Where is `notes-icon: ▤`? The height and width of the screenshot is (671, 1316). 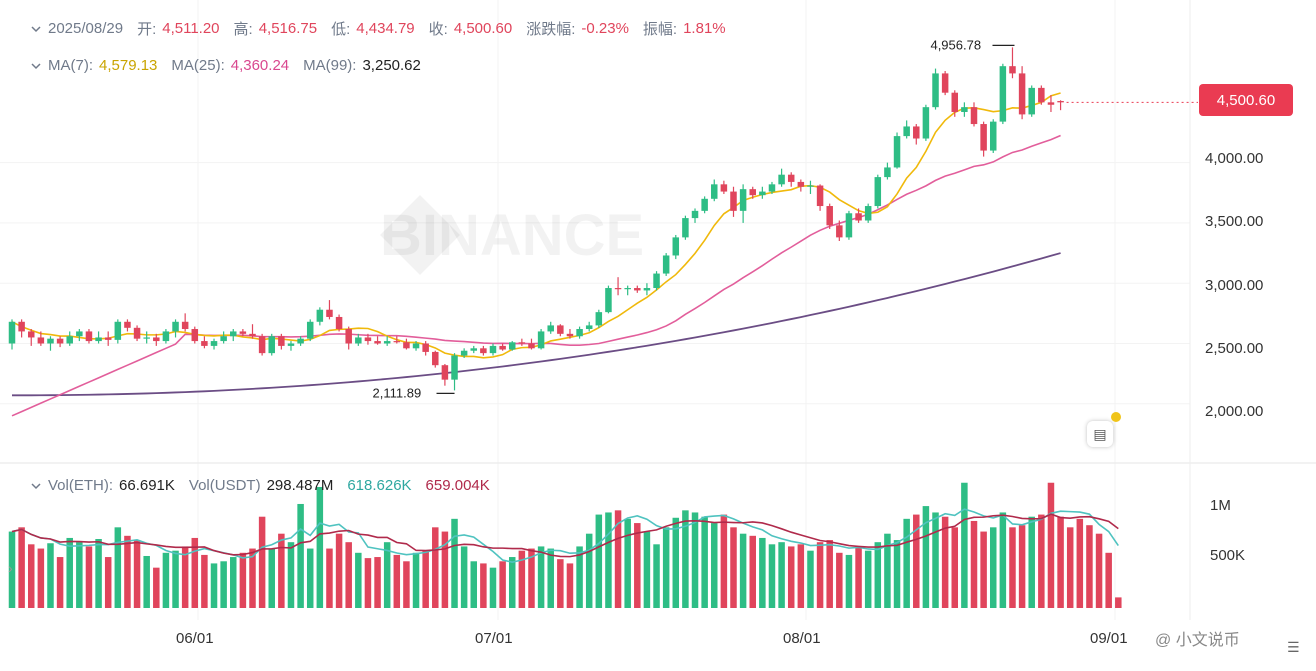 notes-icon: ▤ is located at coordinates (1100, 434).